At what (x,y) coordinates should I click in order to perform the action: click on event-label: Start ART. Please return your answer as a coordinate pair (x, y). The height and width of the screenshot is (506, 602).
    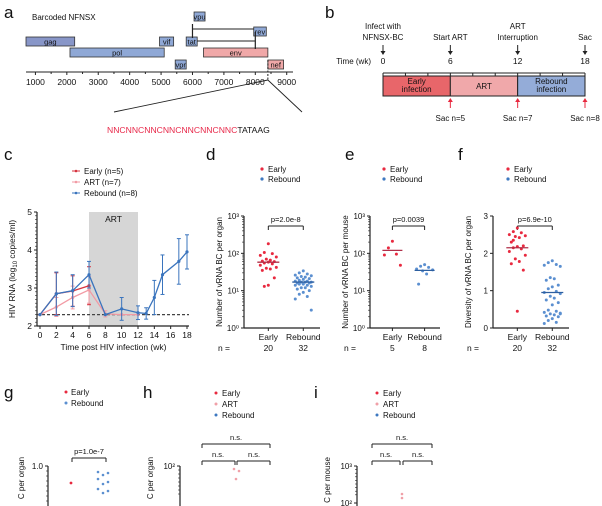
    Looking at the image, I should click on (450, 37).